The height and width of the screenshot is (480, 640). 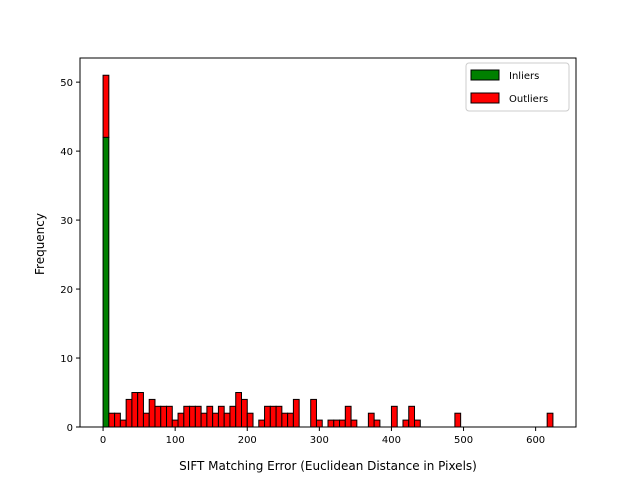 What do you see at coordinates (66, 152) in the screenshot?
I see `y-tick-label: 40` at bounding box center [66, 152].